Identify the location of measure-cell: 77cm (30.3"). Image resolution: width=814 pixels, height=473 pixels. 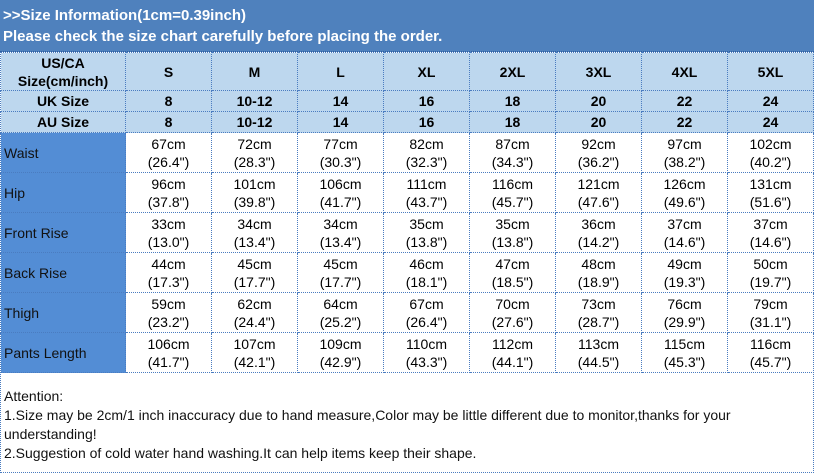
(340, 152).